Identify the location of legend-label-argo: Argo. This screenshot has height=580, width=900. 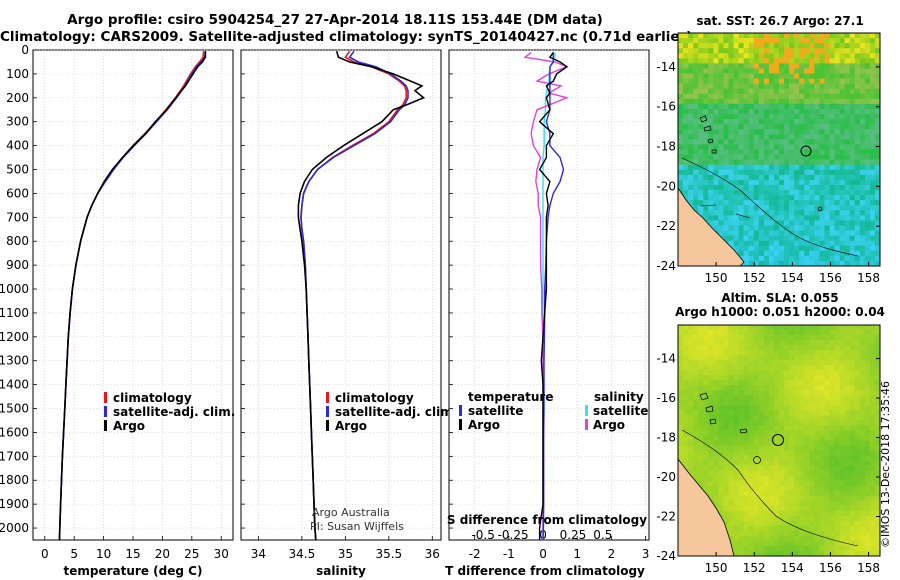
(351, 426).